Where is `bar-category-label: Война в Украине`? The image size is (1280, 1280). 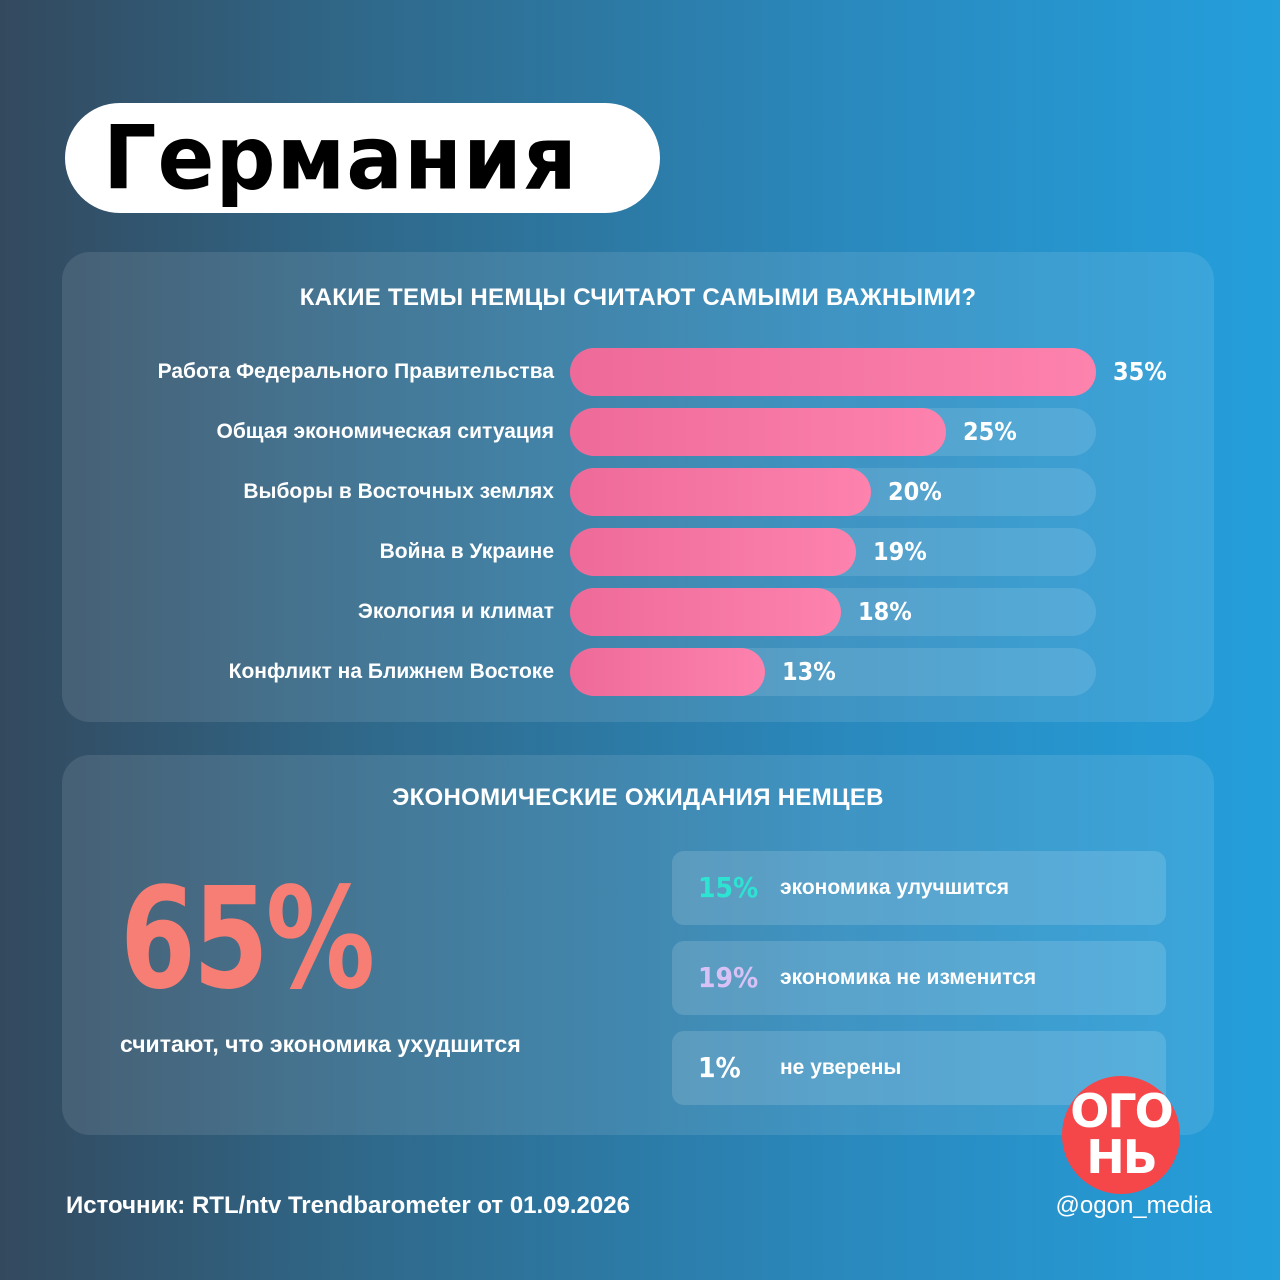 bar-category-label: Война в Украине is located at coordinates (466, 551).